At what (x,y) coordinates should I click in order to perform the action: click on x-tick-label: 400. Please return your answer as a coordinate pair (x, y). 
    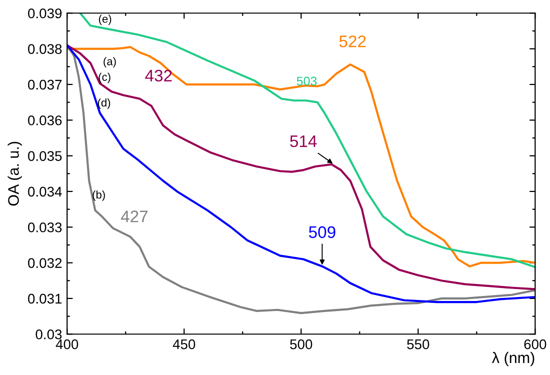
    Looking at the image, I should click on (67, 344).